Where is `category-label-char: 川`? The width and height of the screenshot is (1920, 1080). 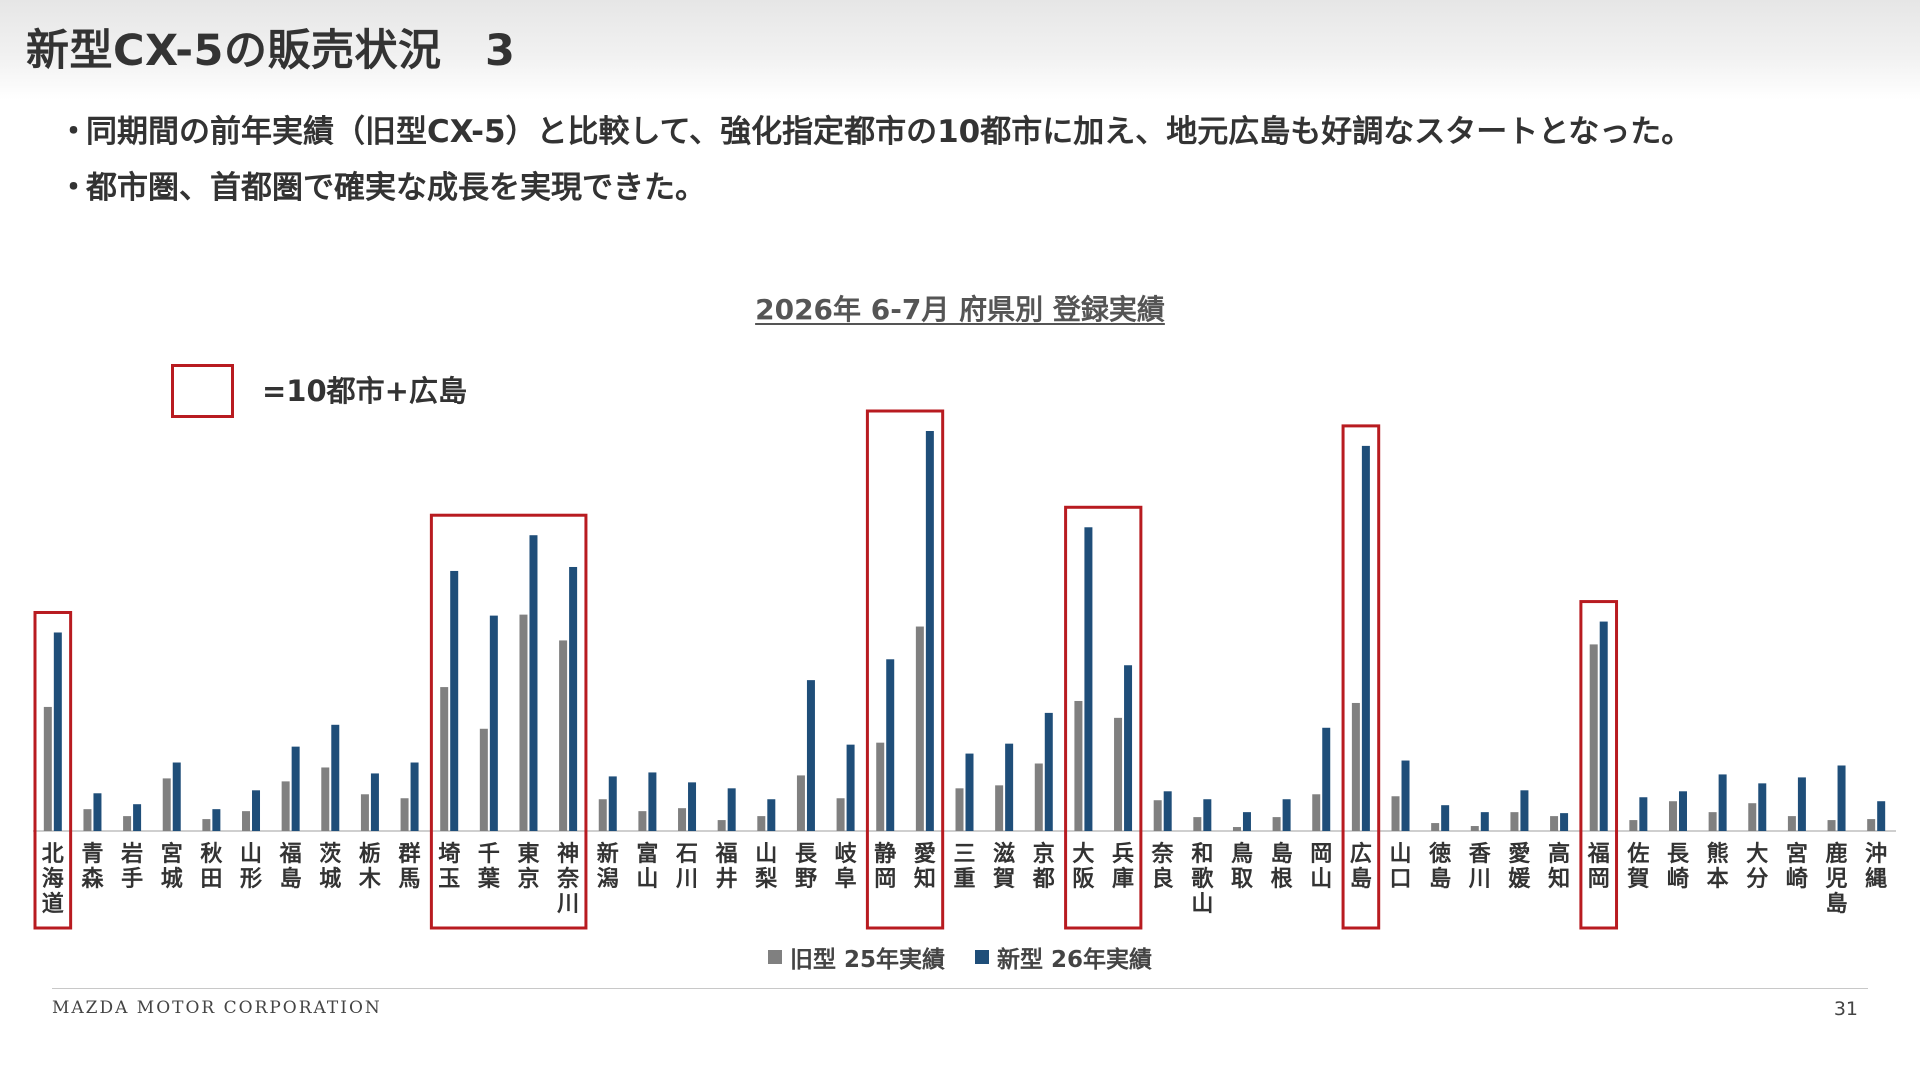
category-label-char: 川 is located at coordinates (686, 879).